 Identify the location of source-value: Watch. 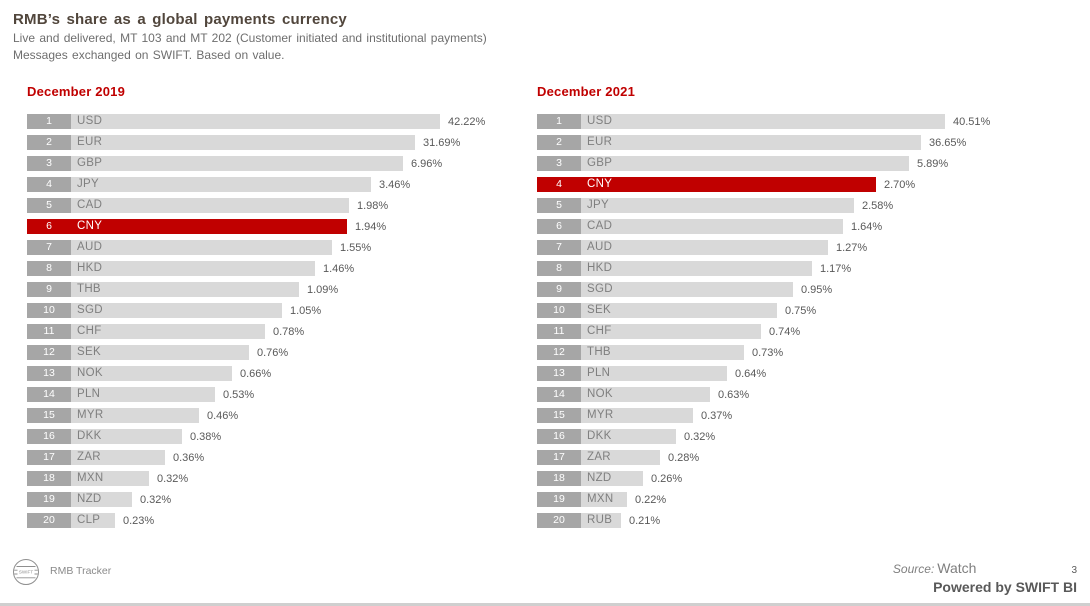
(957, 568).